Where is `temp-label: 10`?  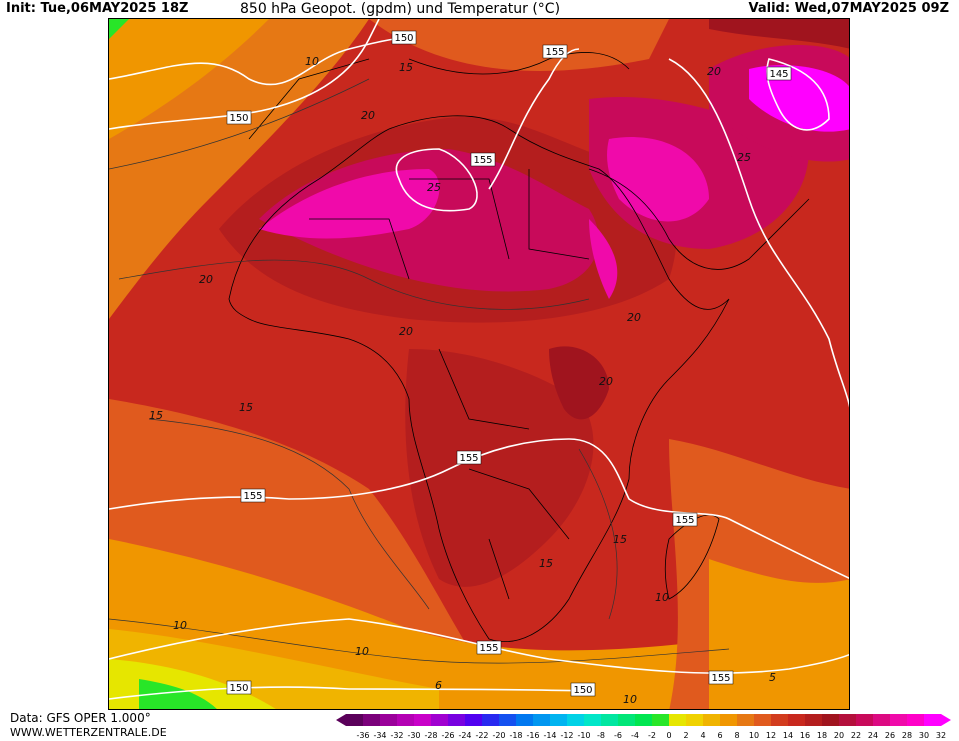 temp-label: 10 is located at coordinates (362, 651).